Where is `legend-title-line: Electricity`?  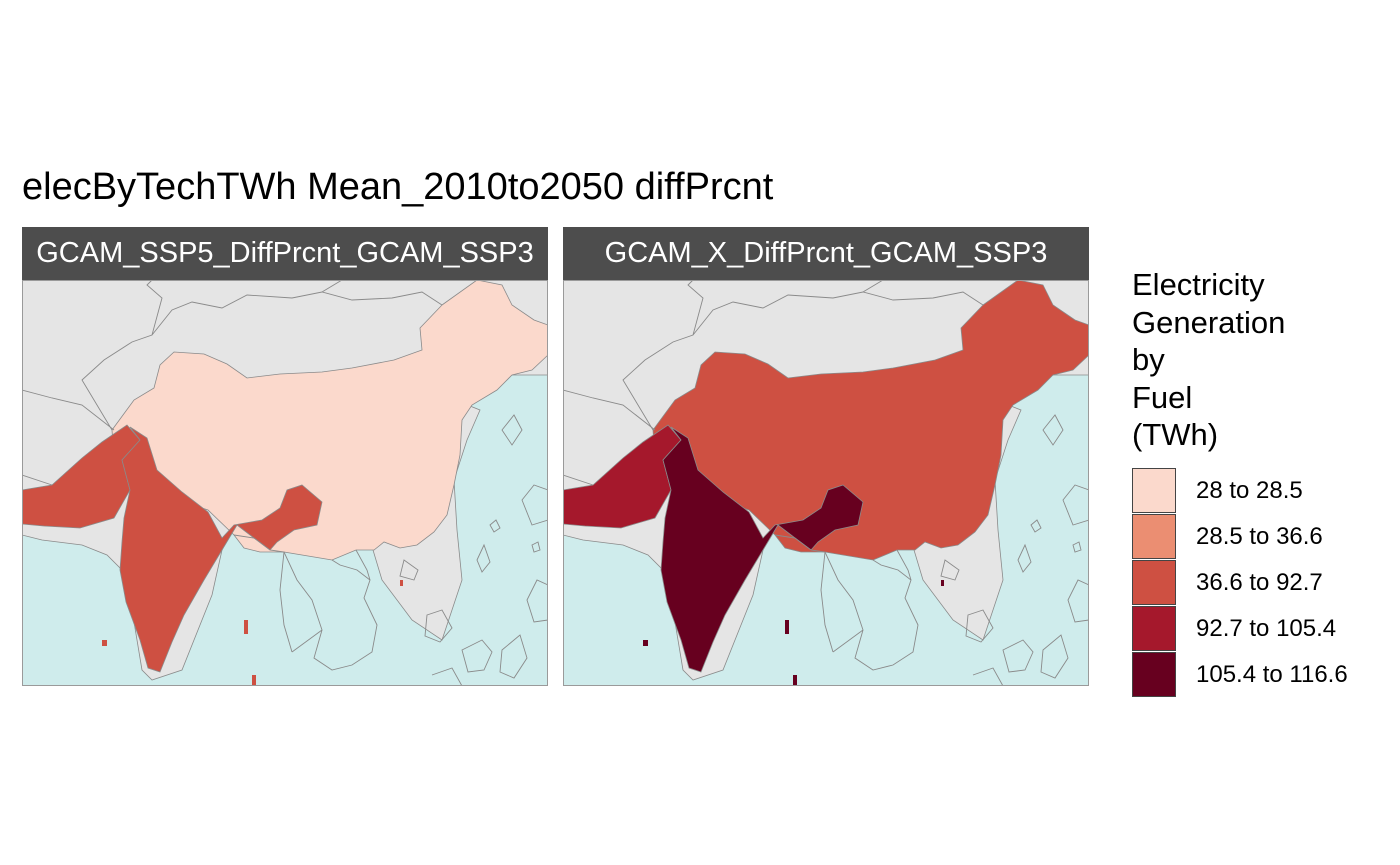 legend-title-line: Electricity is located at coordinates (1198, 284).